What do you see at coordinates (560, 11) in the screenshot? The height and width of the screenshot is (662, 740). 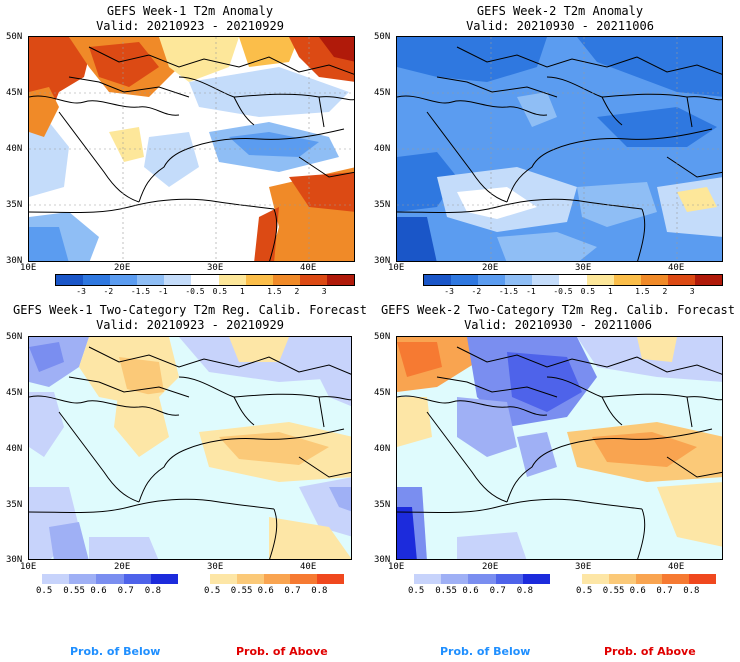 I see `panel2-title-text: GEFS Week-2 T2m Anomaly` at bounding box center [560, 11].